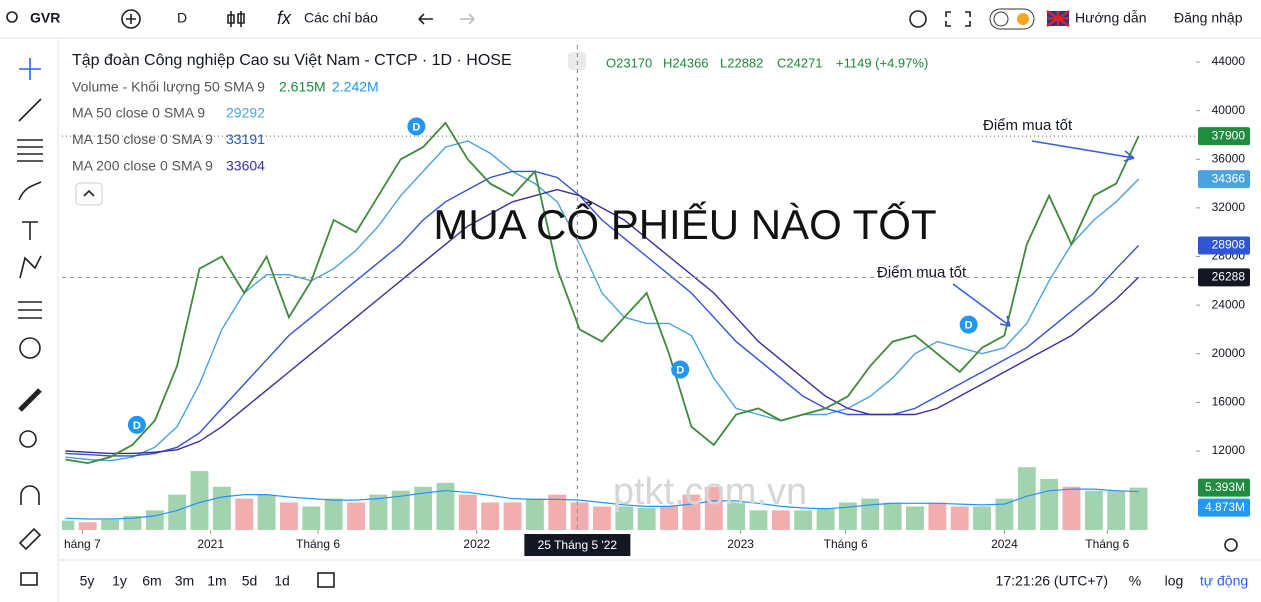 The width and height of the screenshot is (1261, 602). What do you see at coordinates (1229, 158) in the screenshot?
I see `y-tick-label: 36000` at bounding box center [1229, 158].